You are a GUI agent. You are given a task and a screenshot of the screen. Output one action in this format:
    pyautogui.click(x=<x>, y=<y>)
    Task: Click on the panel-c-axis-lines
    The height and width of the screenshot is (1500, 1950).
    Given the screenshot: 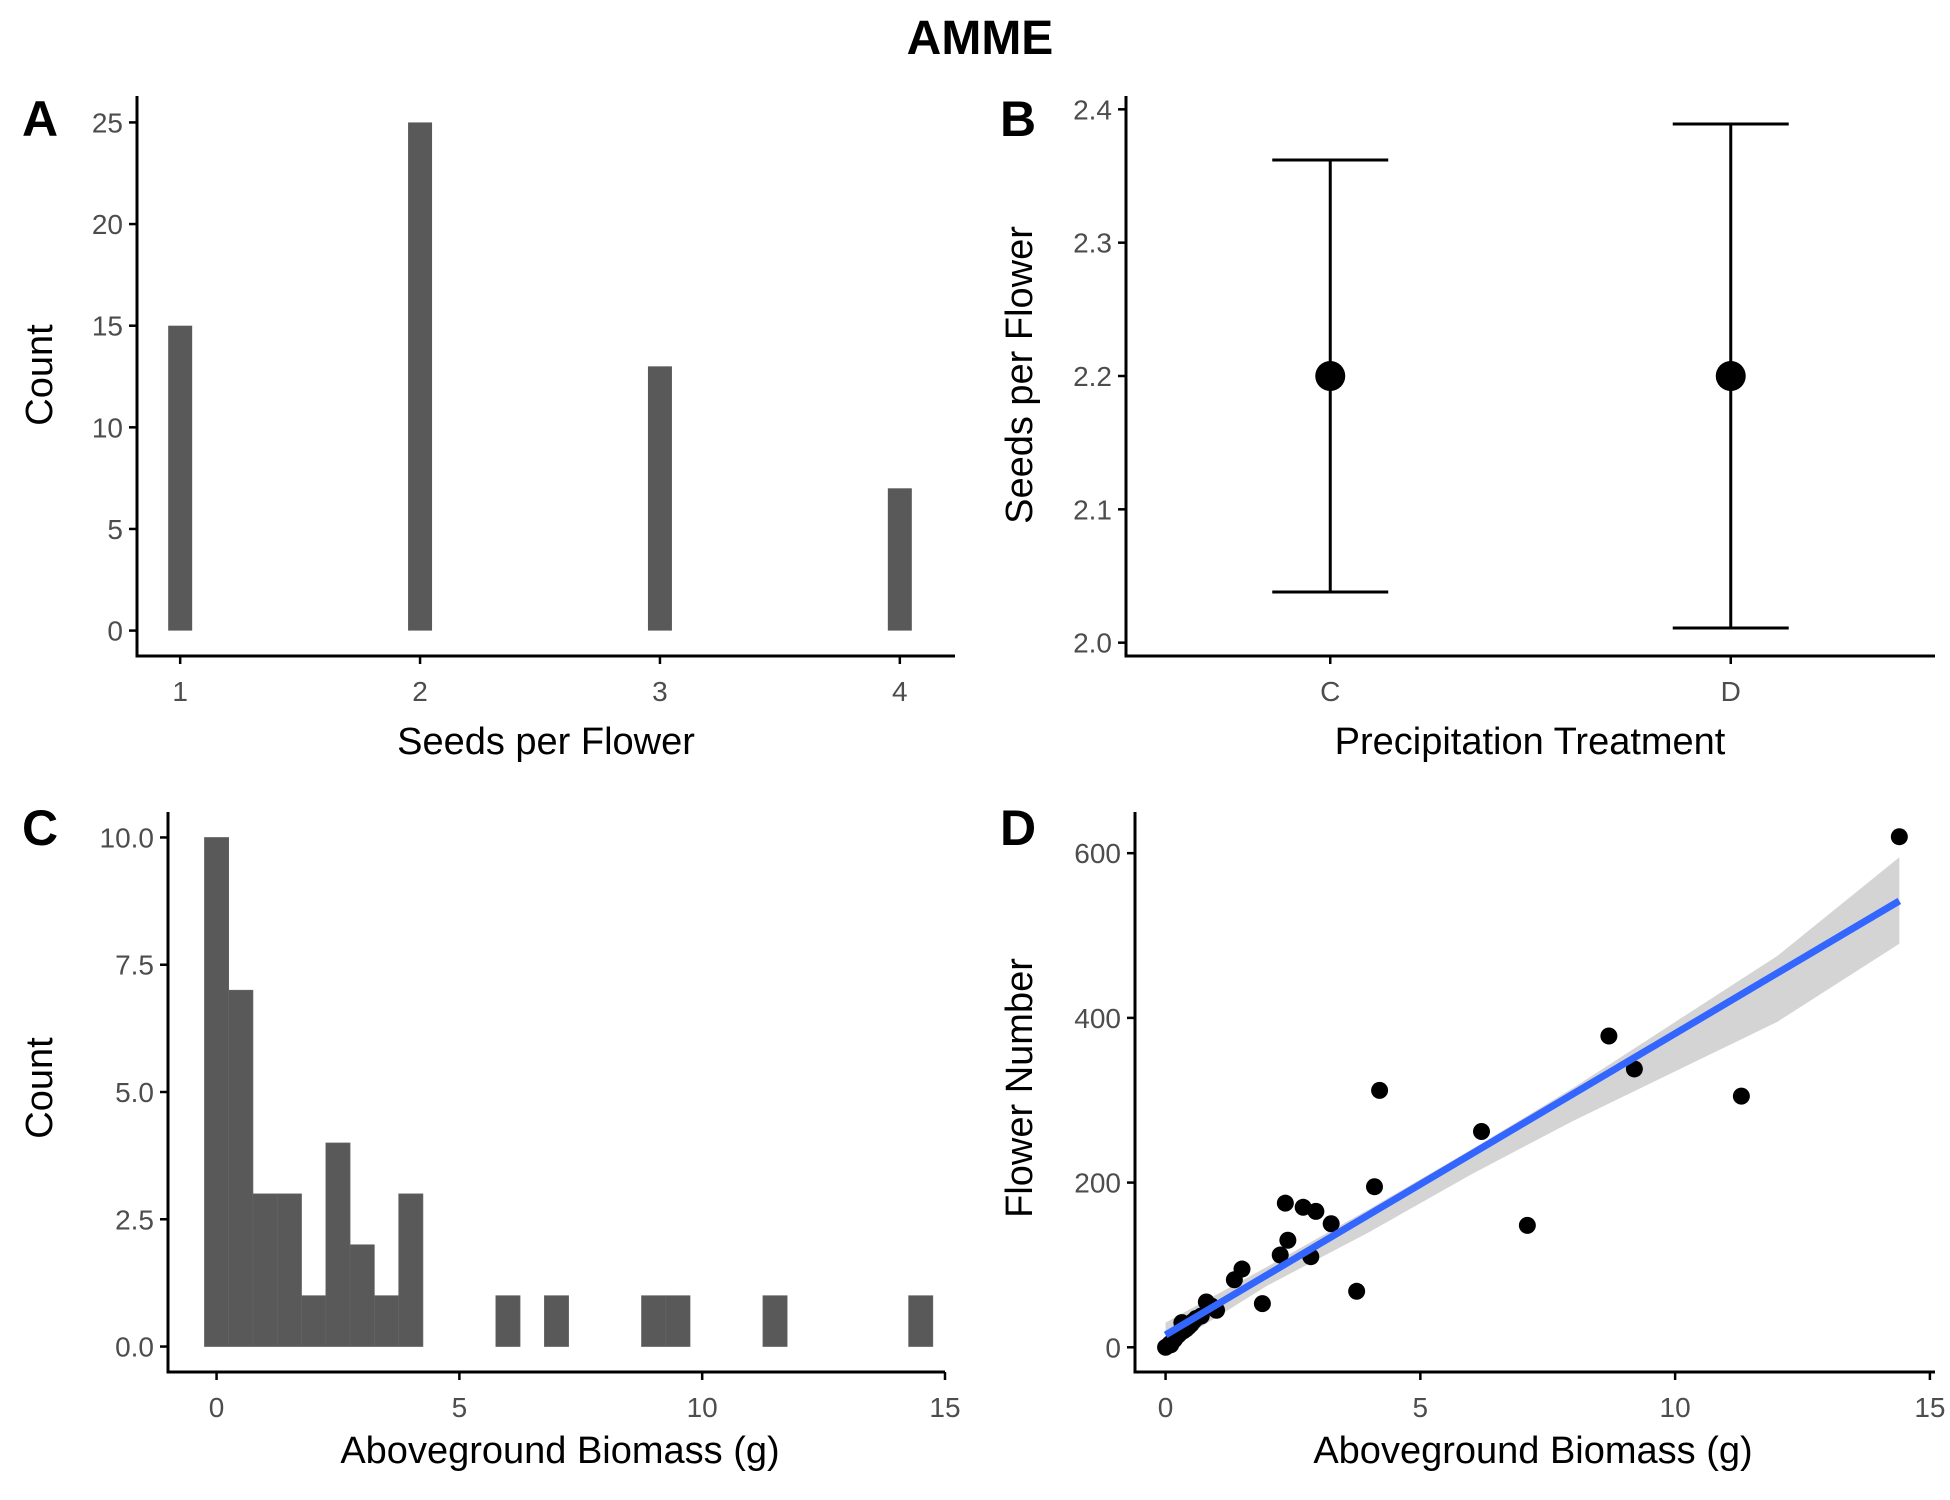 What is the action you would take?
    pyautogui.click(x=555, y=1093)
    